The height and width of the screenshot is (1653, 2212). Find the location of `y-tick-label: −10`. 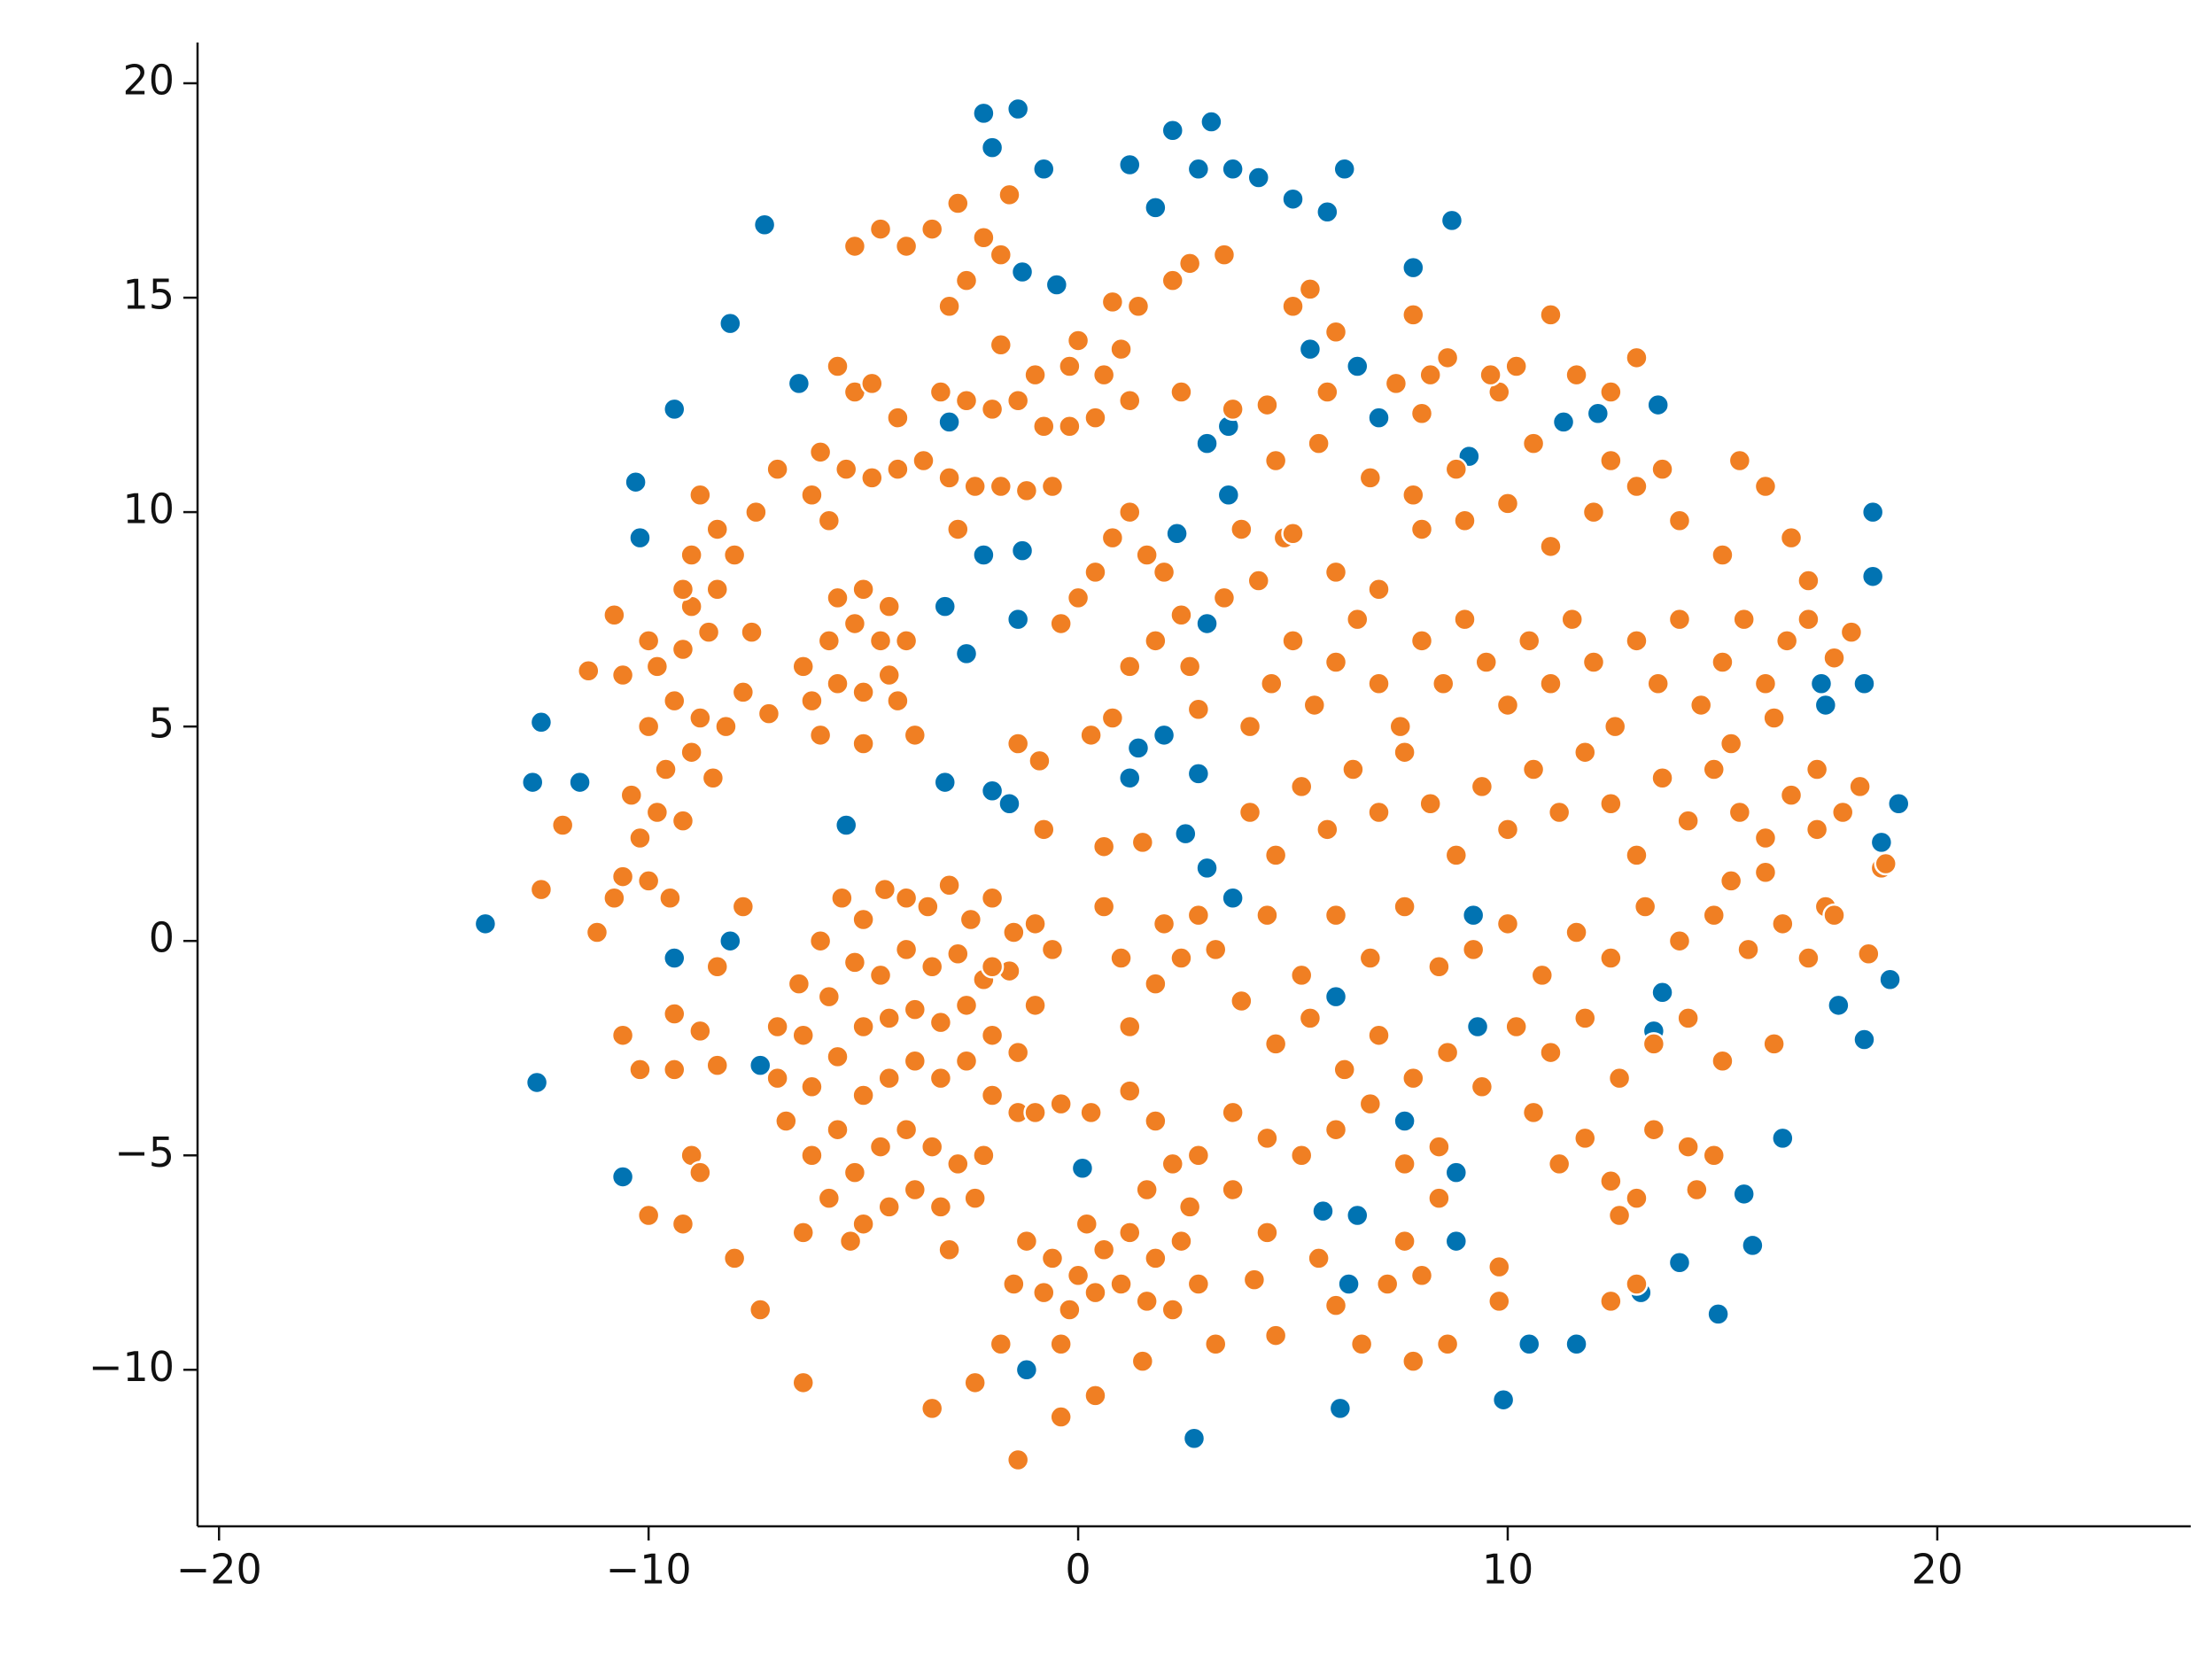

y-tick-label: −10 is located at coordinates (132, 1367).